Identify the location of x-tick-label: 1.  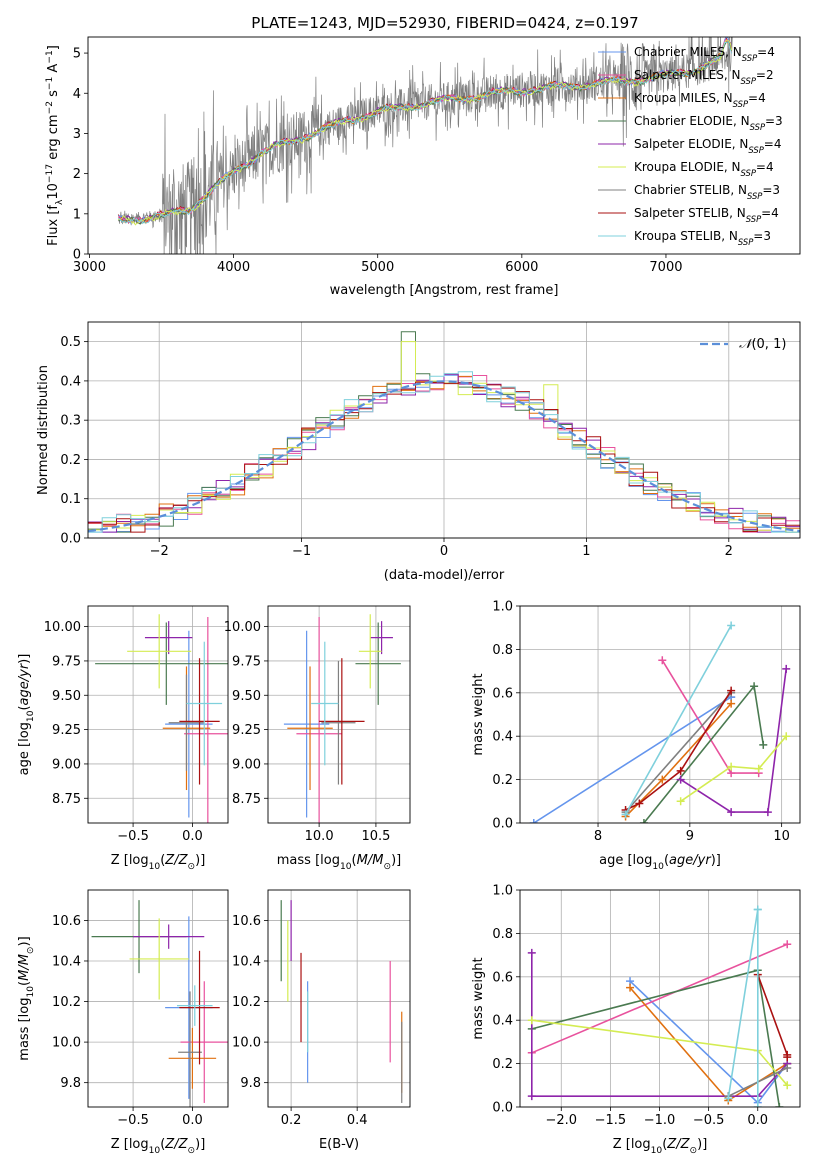
(586, 551).